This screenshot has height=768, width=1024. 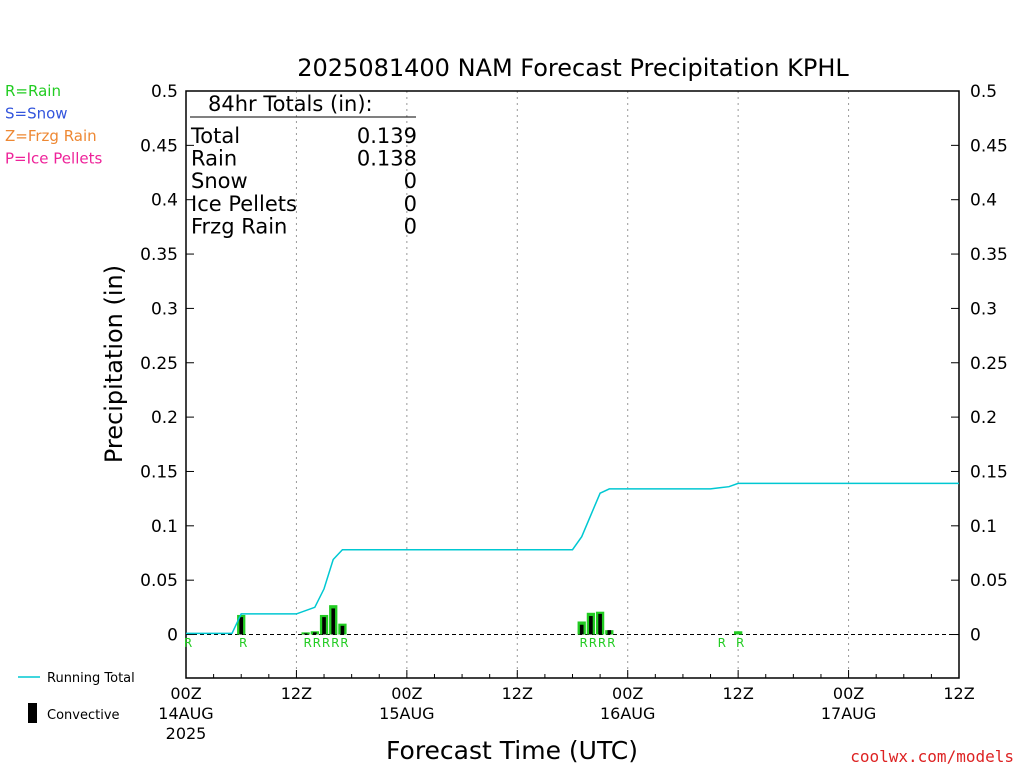 What do you see at coordinates (164, 201) in the screenshot?
I see `y-tick-label-left: 0.4` at bounding box center [164, 201].